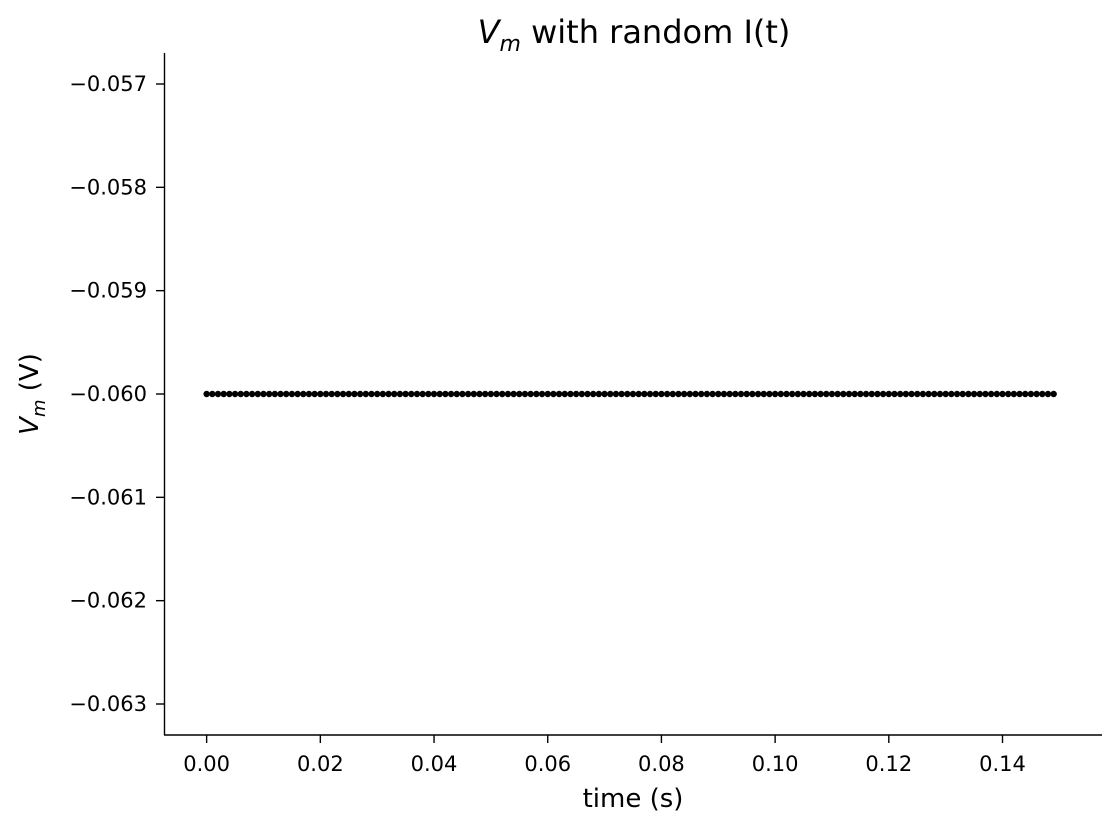 This screenshot has width=1116, height=827. What do you see at coordinates (604, 755) in the screenshot?
I see `x-axis: 0.00 0.02 0.04 0.06 0.08 0.10 0.12 0.14` at bounding box center [604, 755].